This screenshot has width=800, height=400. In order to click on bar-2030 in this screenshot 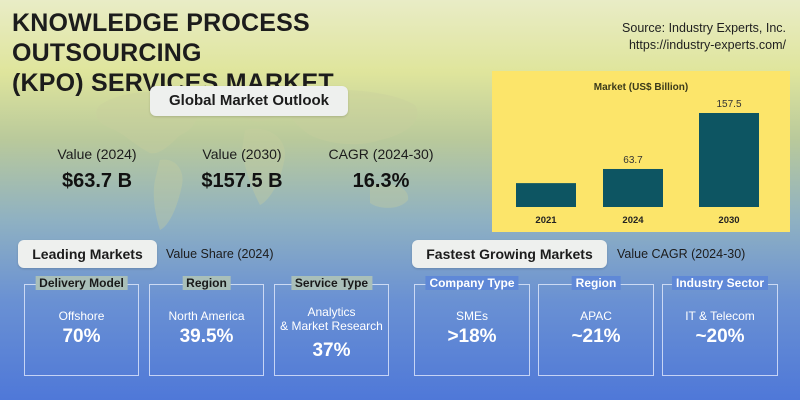, I will do `click(729, 160)`.